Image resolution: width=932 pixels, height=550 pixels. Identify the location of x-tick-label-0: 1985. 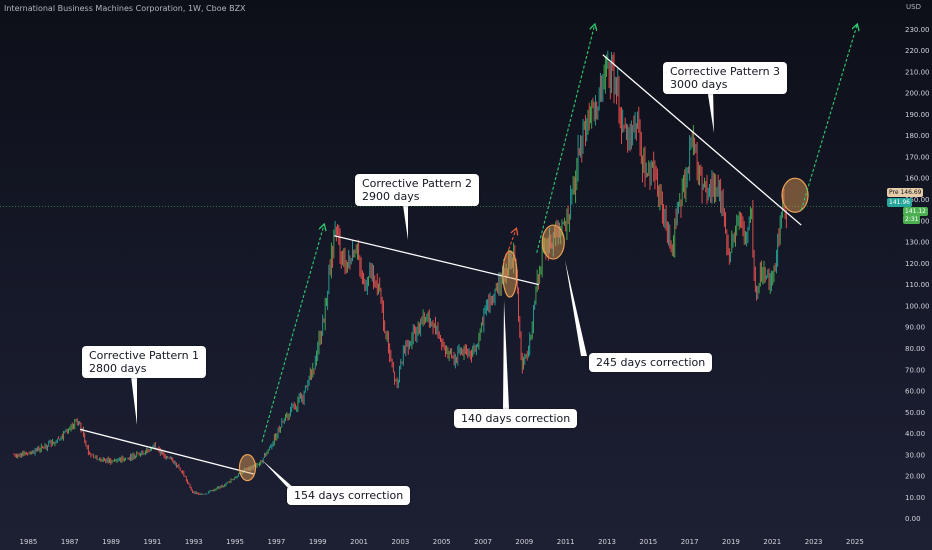
(29, 542).